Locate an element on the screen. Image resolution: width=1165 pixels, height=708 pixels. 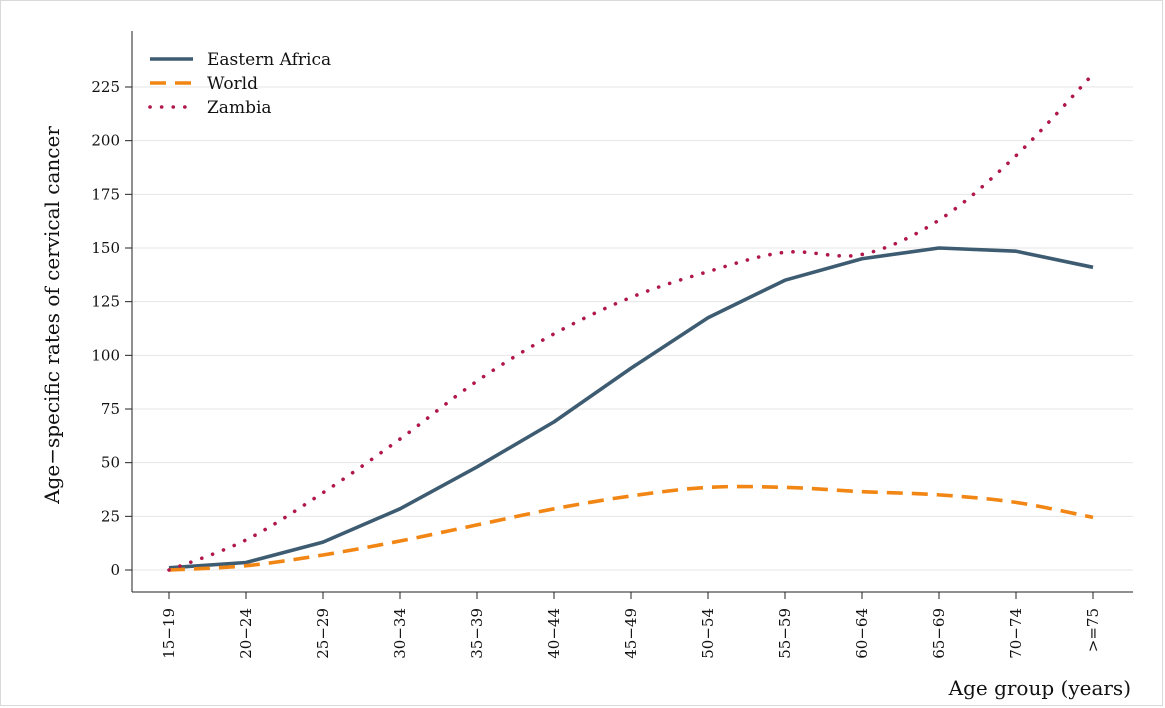
y-tick-label-175: 175 is located at coordinates (105, 194).